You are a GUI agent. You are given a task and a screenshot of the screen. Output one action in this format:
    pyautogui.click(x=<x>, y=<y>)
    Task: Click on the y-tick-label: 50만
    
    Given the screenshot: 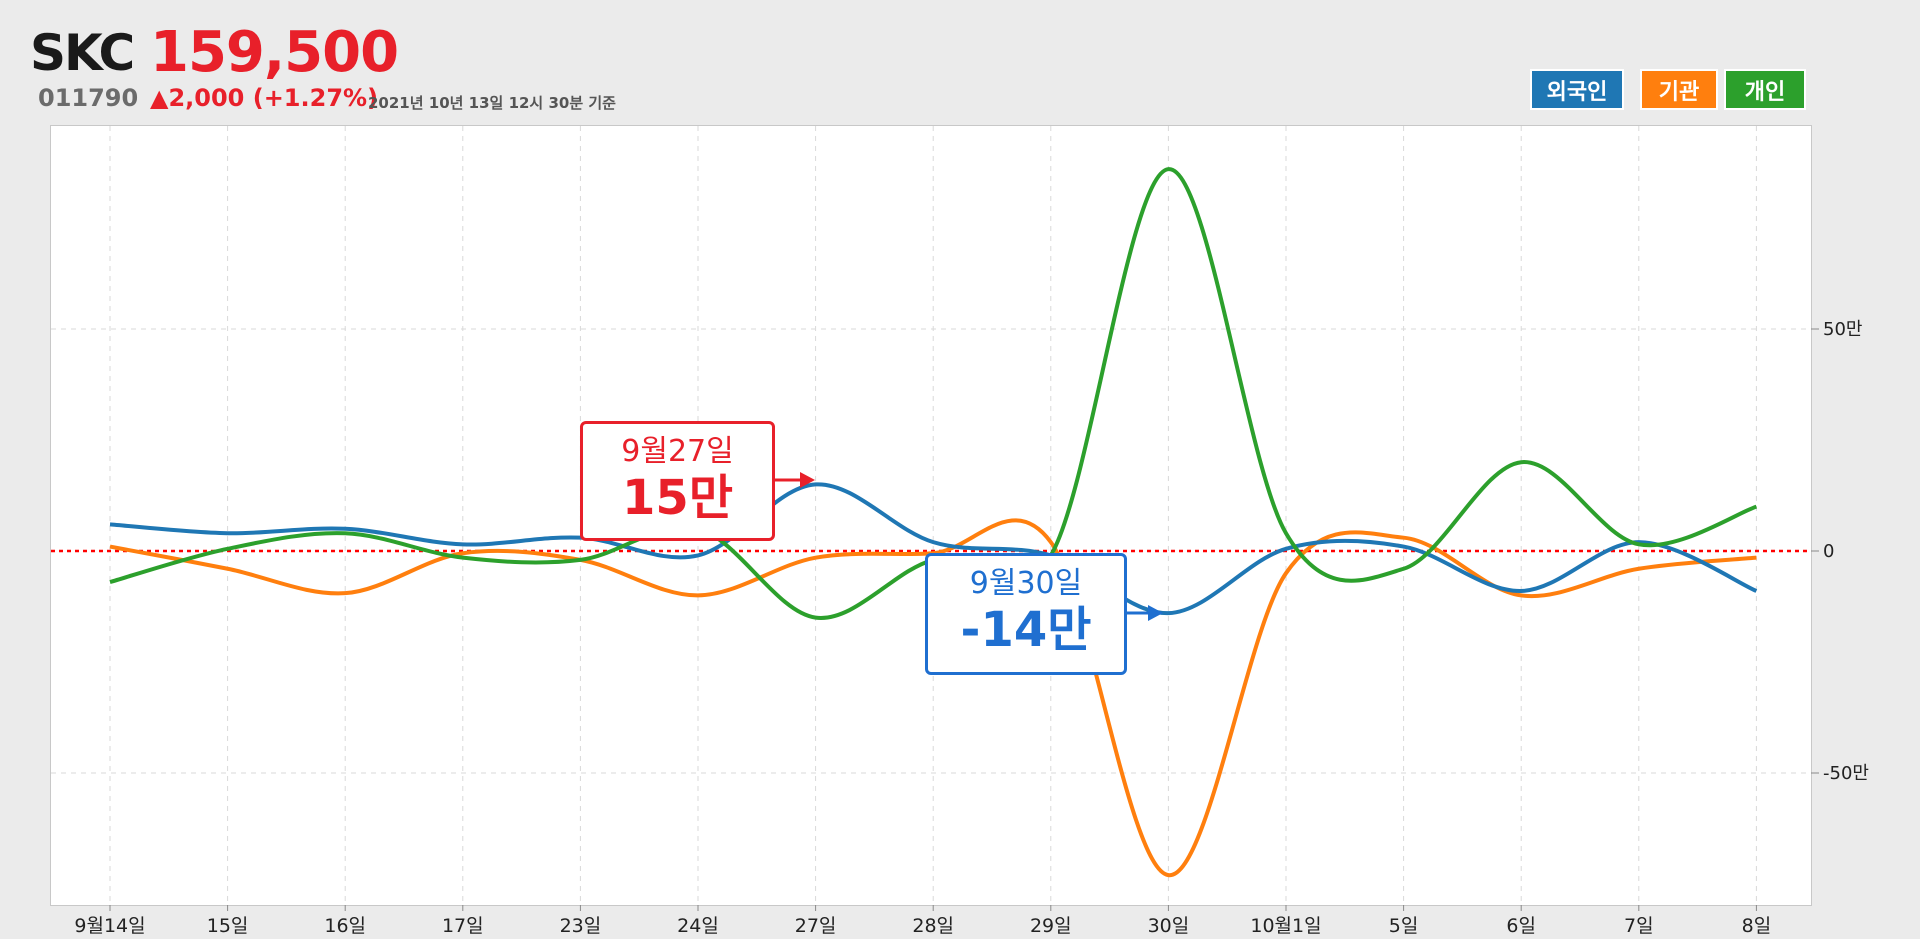 What is the action you would take?
    pyautogui.click(x=1842, y=329)
    